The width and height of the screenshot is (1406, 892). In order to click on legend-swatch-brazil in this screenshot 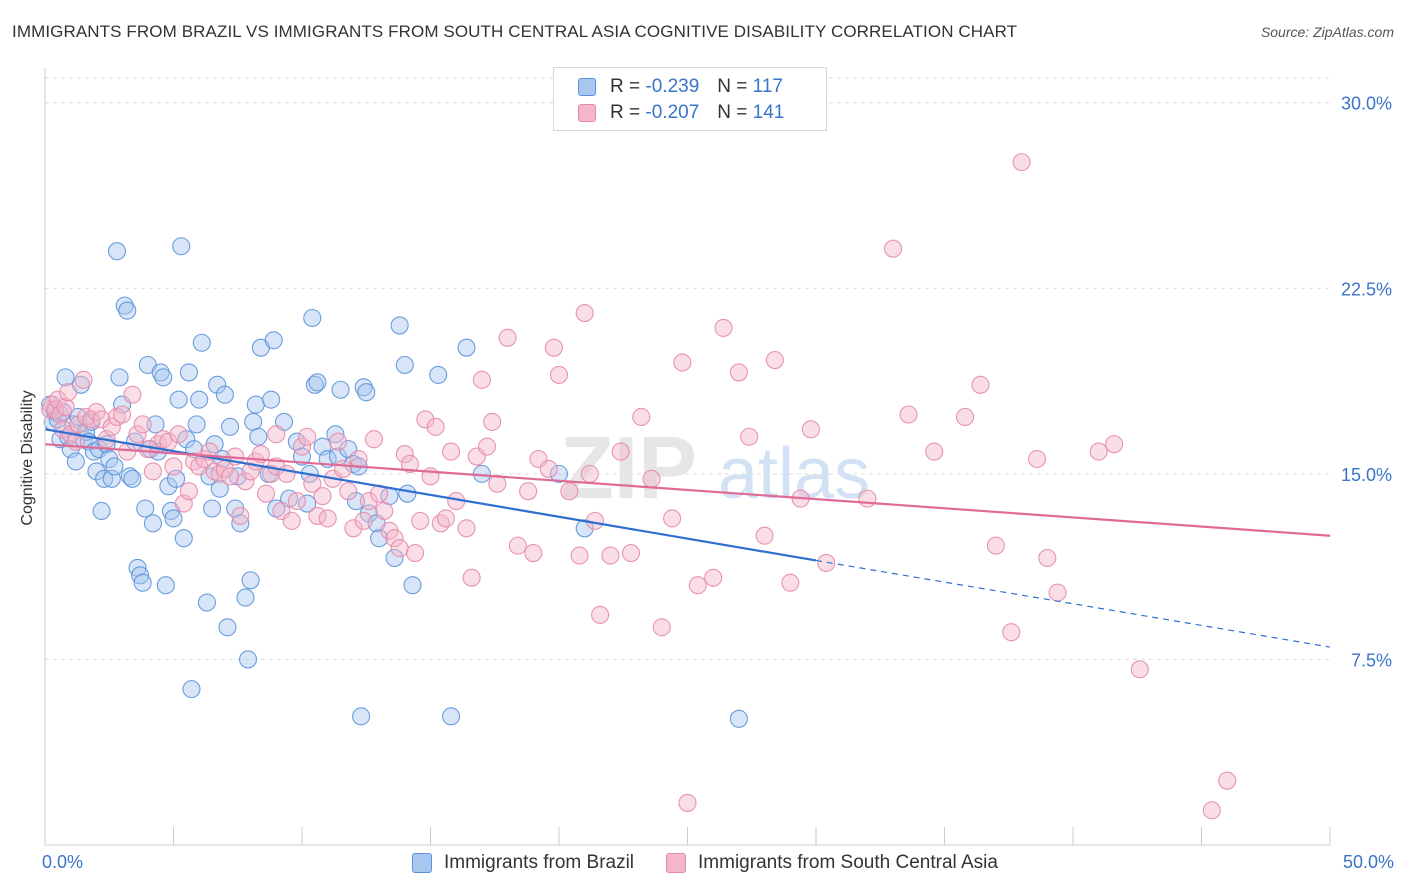, I will do `click(587, 87)`.